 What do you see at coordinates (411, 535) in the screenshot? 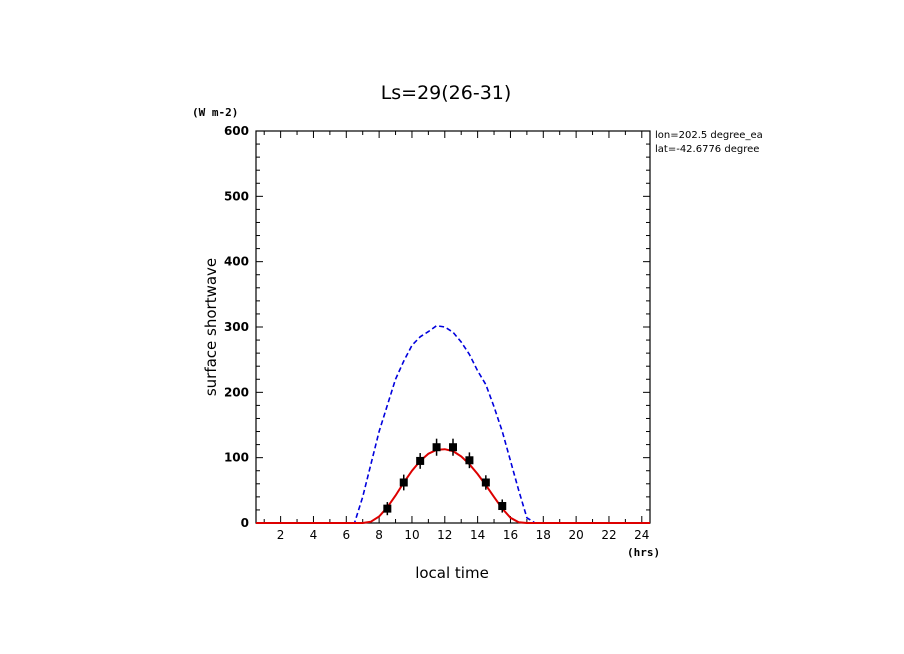
I see `x-tick-label: 10` at bounding box center [411, 535].